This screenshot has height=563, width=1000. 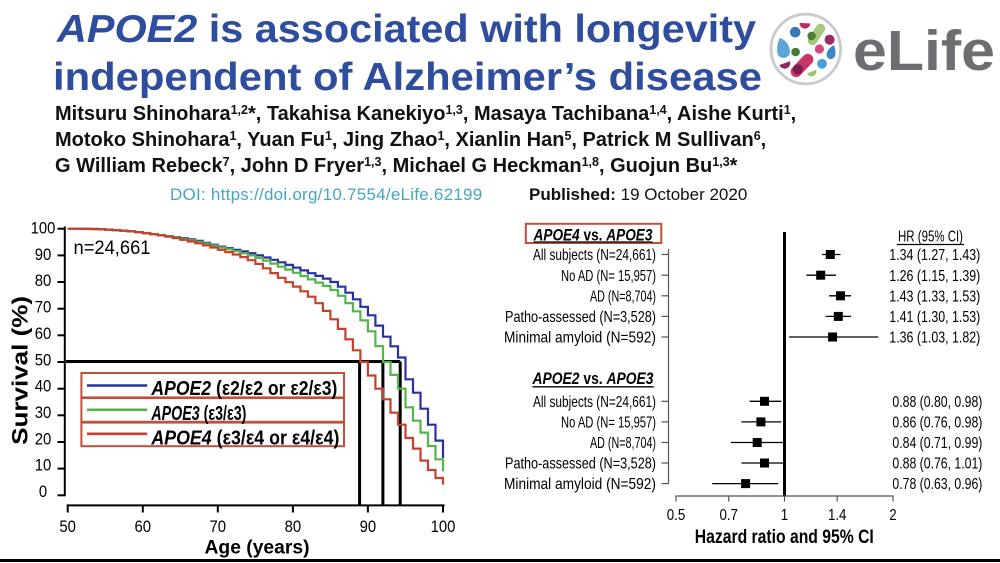 What do you see at coordinates (837, 515) in the screenshot?
I see `svg-text: 1.4` at bounding box center [837, 515].